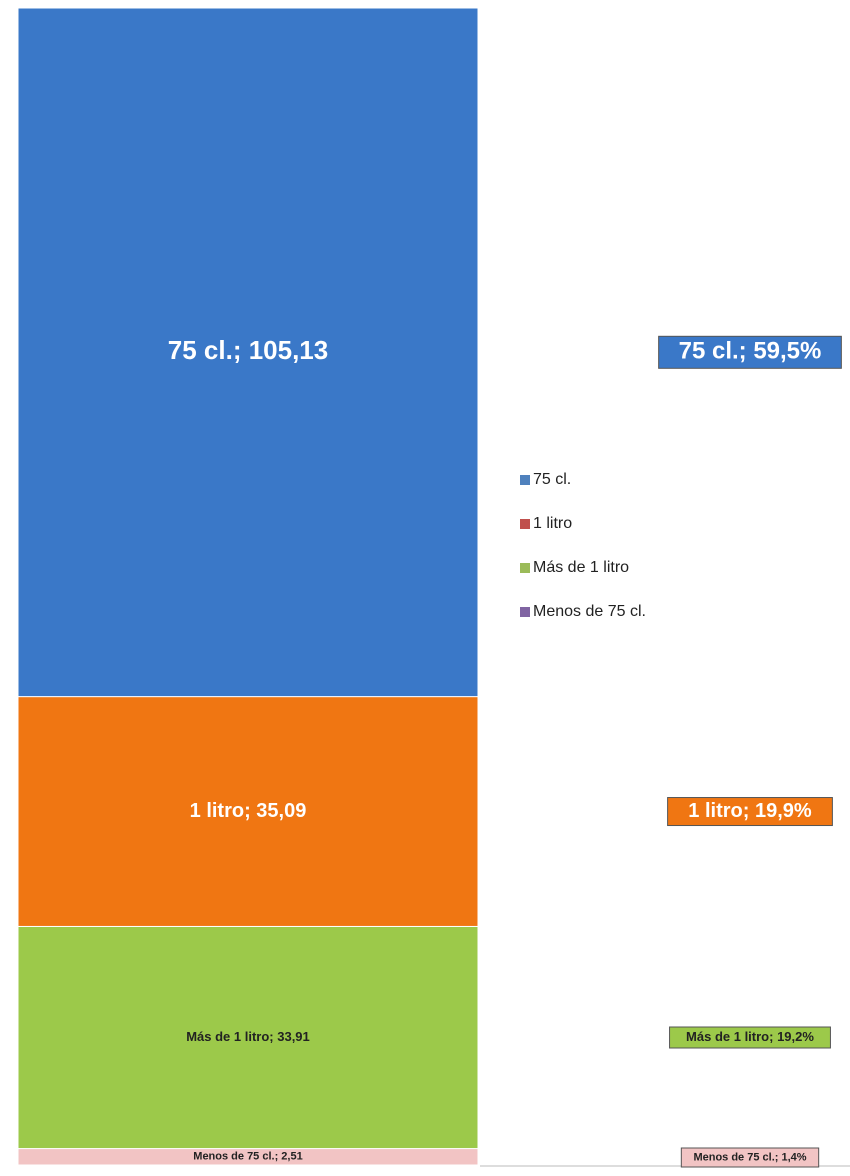  I want to click on percent-label: Más de 1 litro; 19,2%, so click(750, 1036).